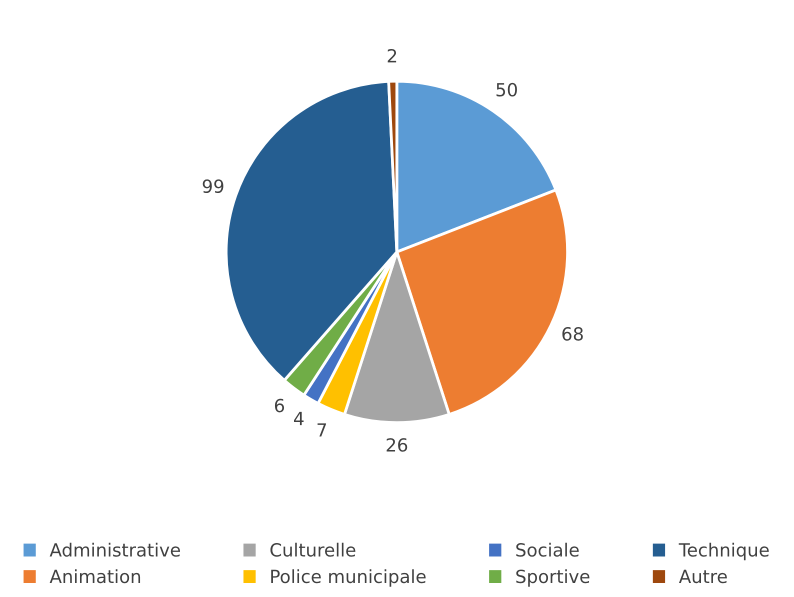 This screenshot has height=597, width=794. What do you see at coordinates (397, 445) in the screenshot?
I see `data-label: 26` at bounding box center [397, 445].